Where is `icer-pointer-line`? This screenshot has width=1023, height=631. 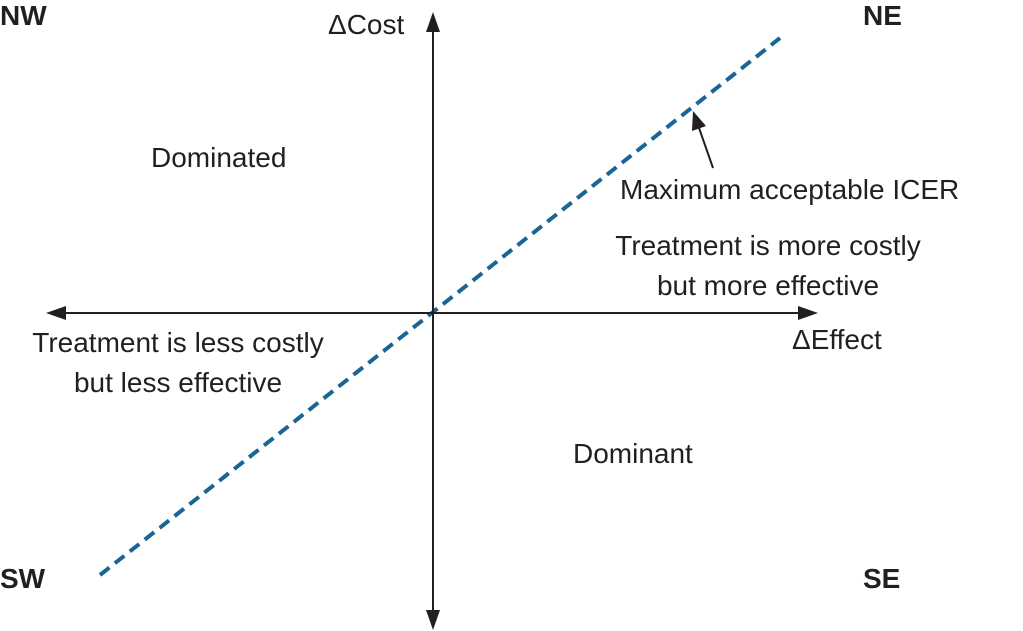
icer-pointer-line is located at coordinates (705, 146).